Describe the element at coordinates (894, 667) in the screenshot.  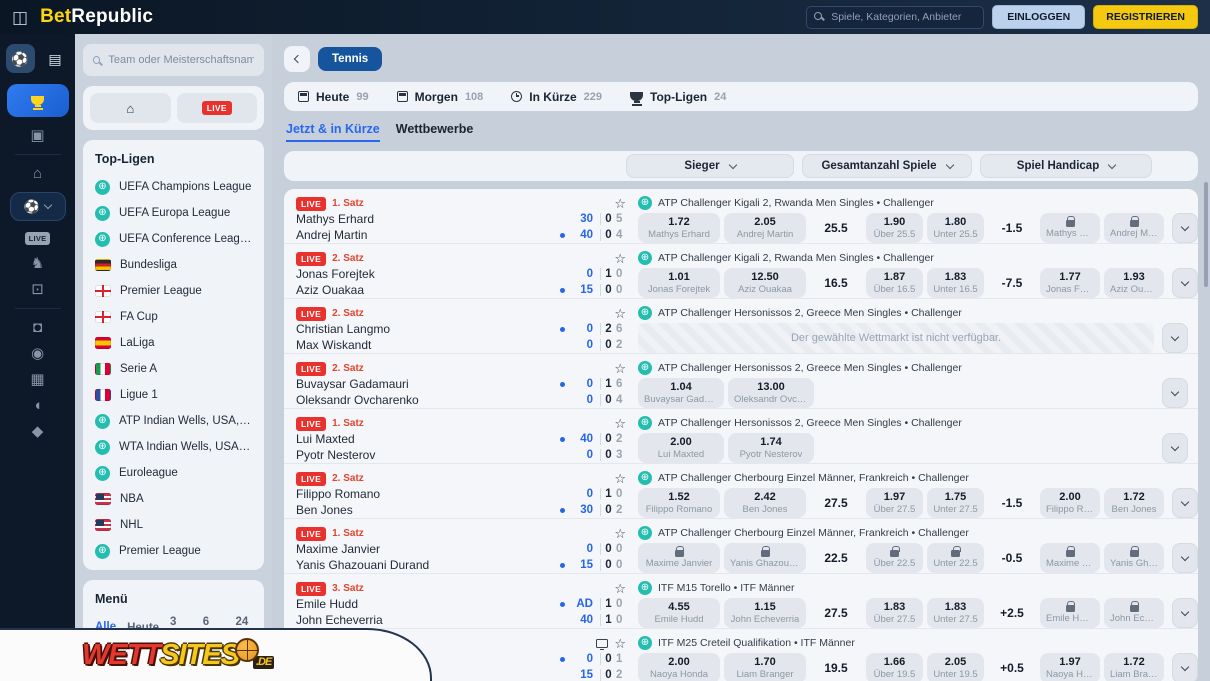
I see `odds-over: 1.66 Über 19.5` at that location.